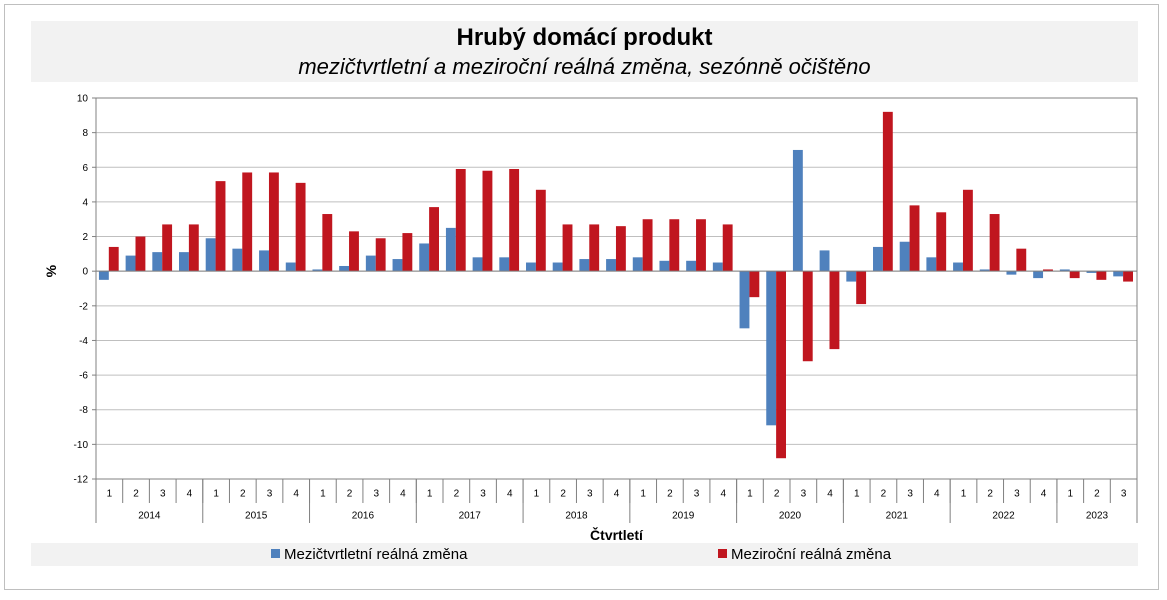  What do you see at coordinates (81, 480) in the screenshot?
I see `y-tick-label: -12` at bounding box center [81, 480].